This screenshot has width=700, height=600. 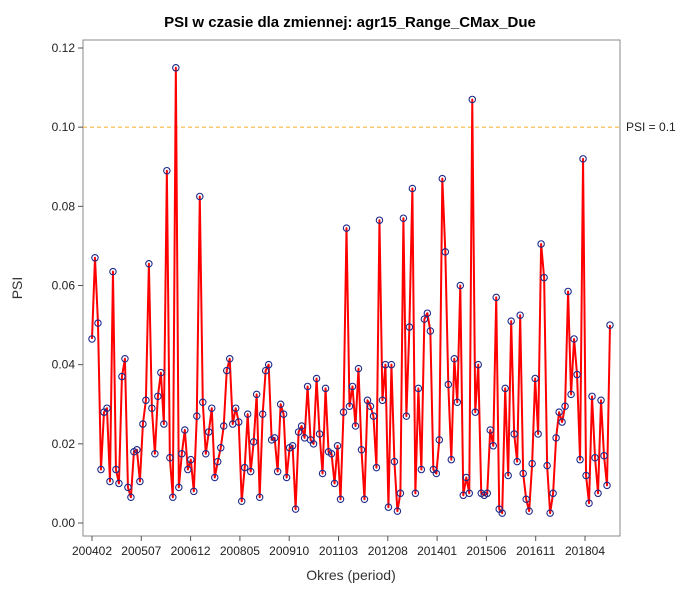 What do you see at coordinates (651, 127) in the screenshot?
I see `reference-line-label: PSI = 0.1` at bounding box center [651, 127].